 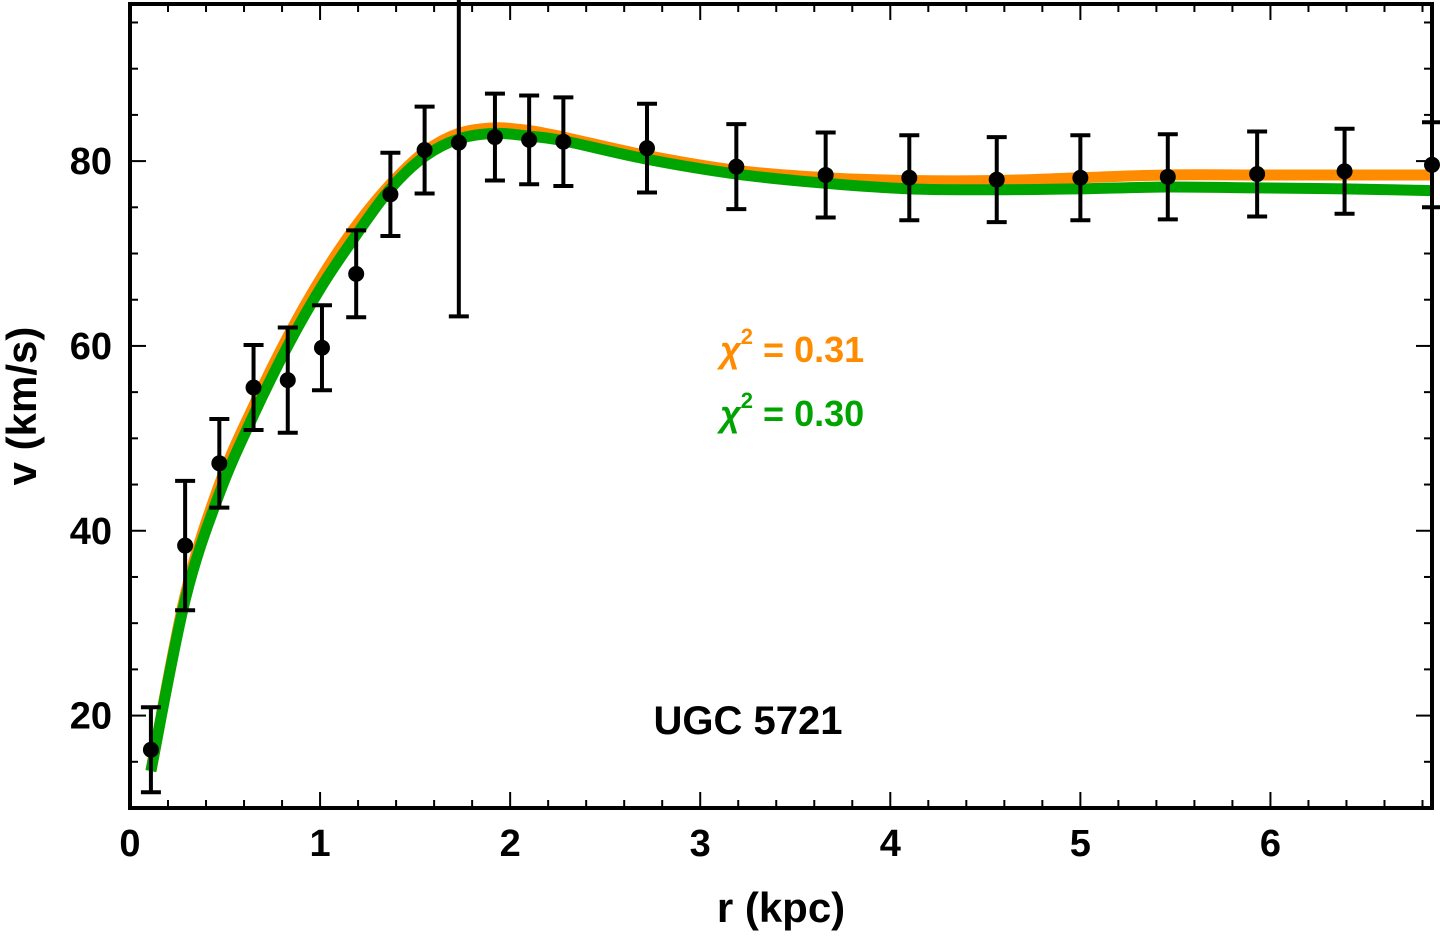 I want to click on x-tick-label: 0, so click(x=129, y=844).